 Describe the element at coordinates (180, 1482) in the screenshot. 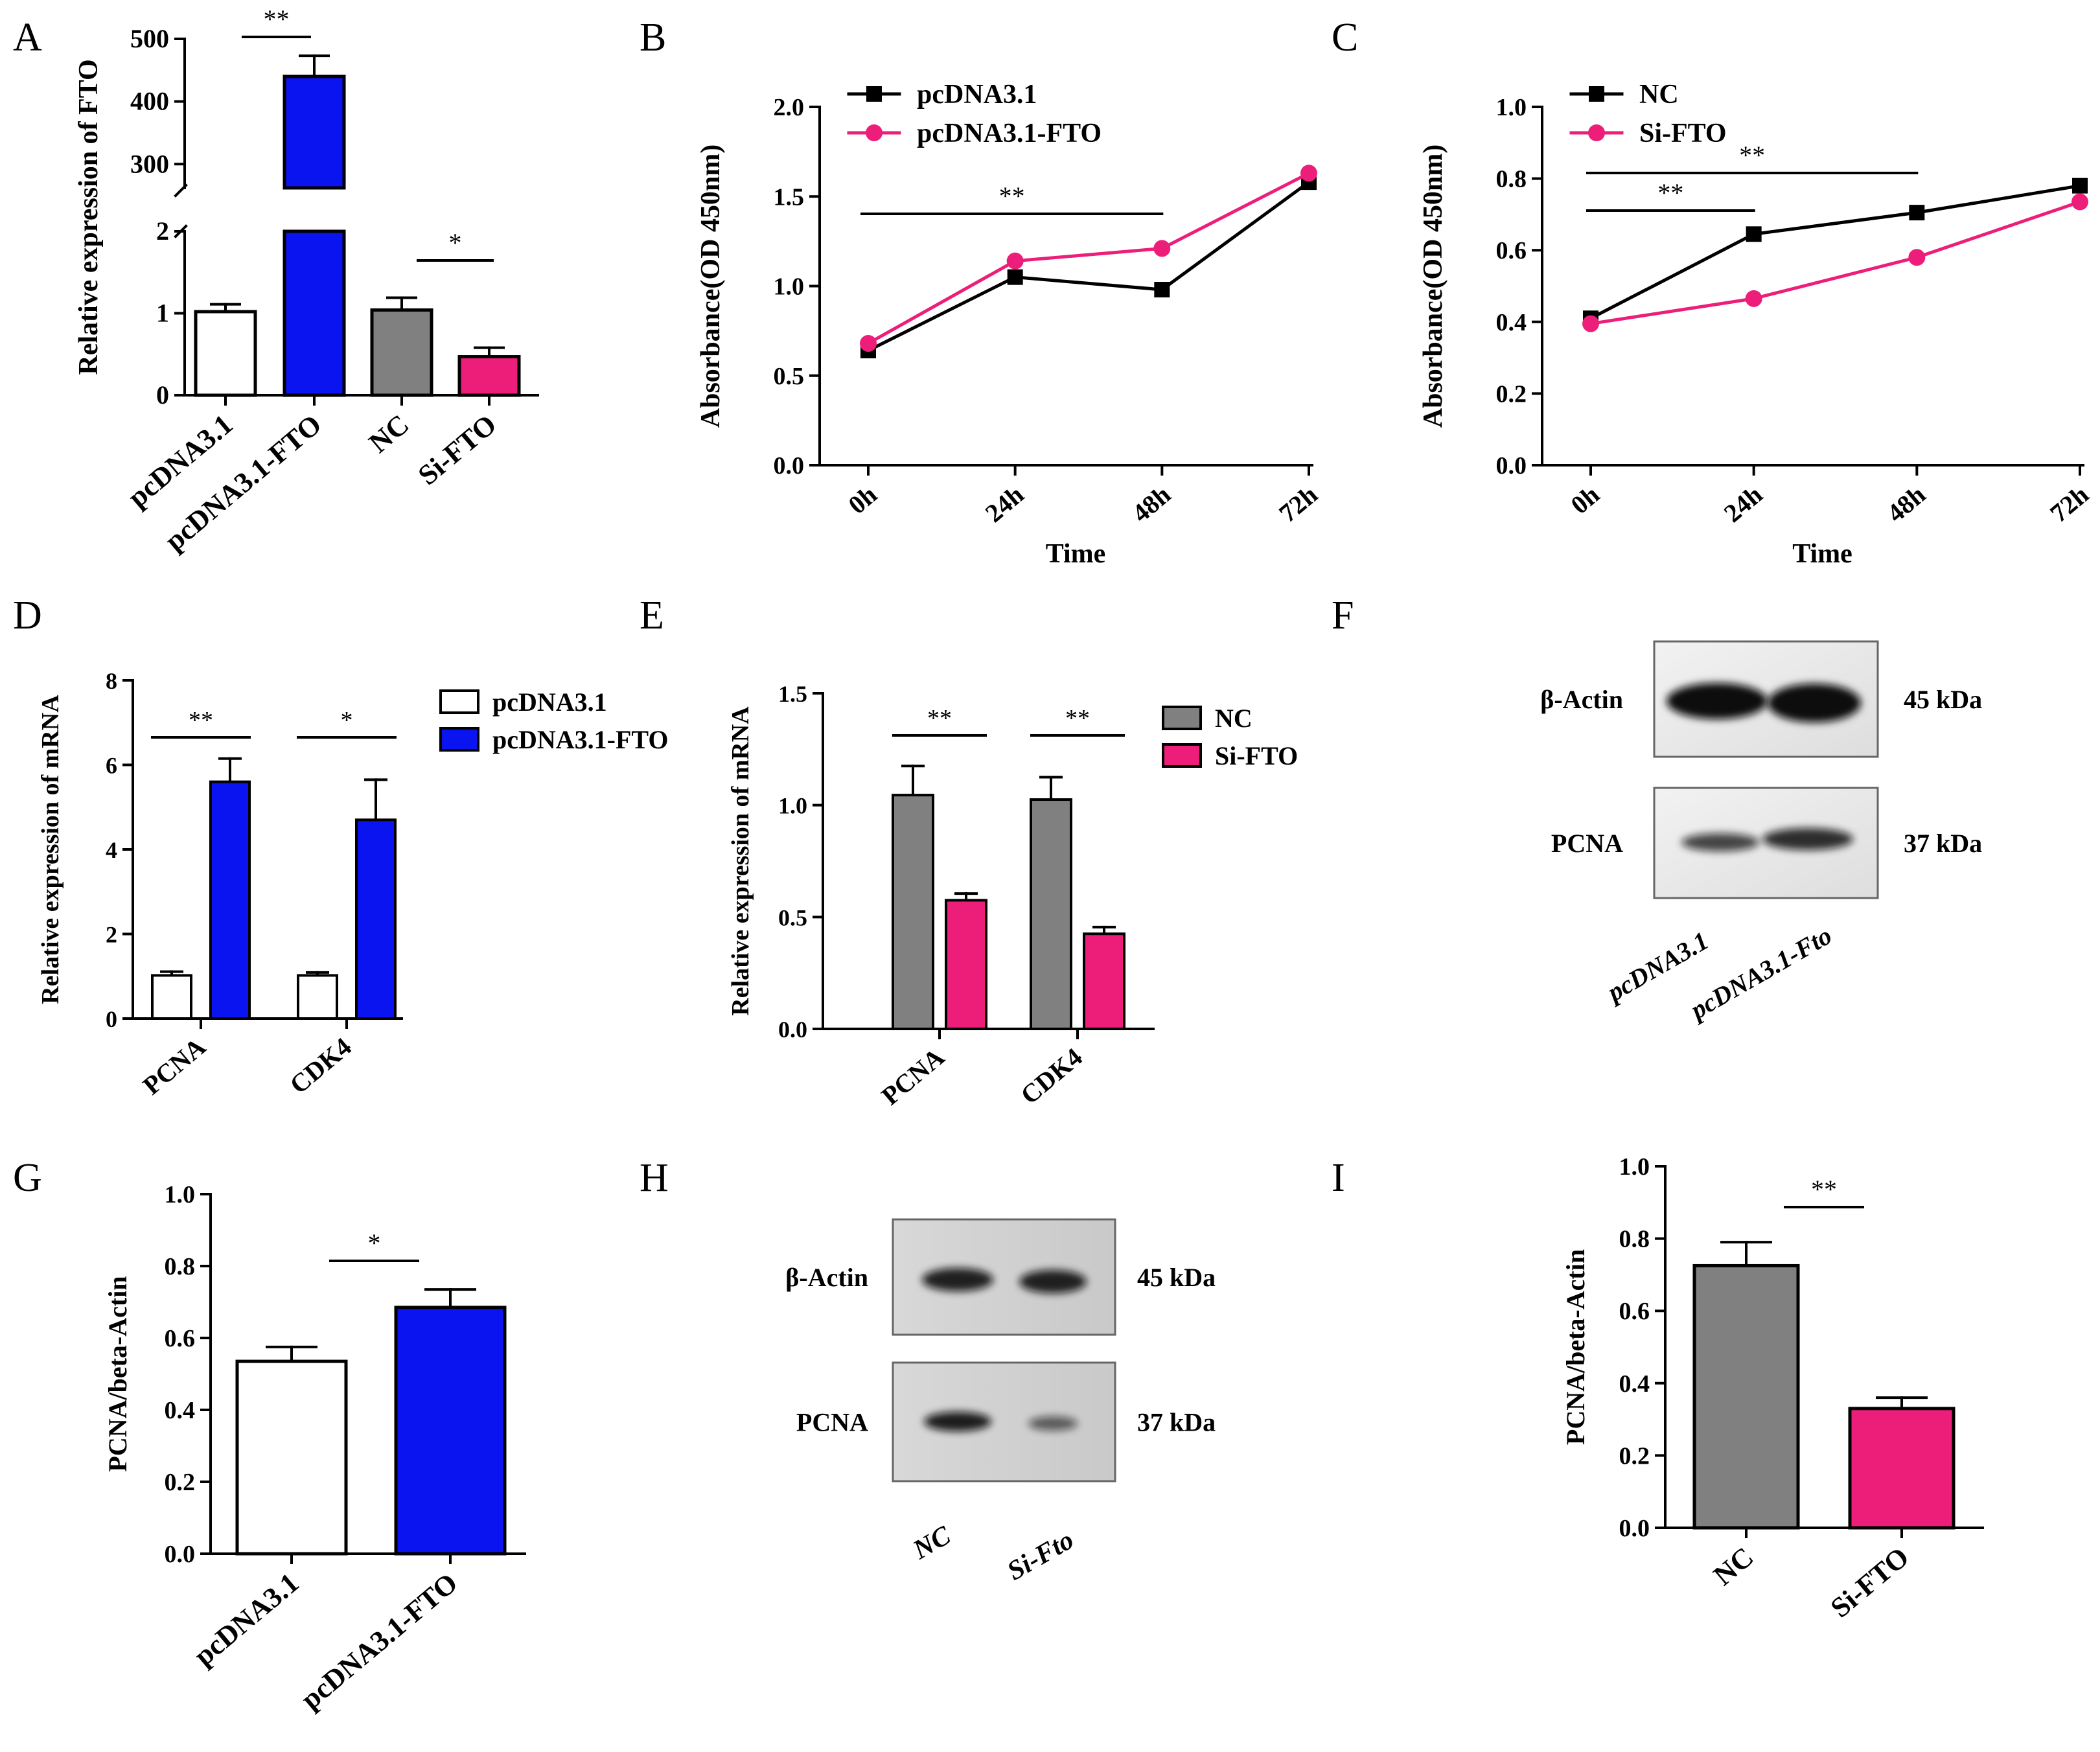

I see `y-tick-label: 0.2` at that location.